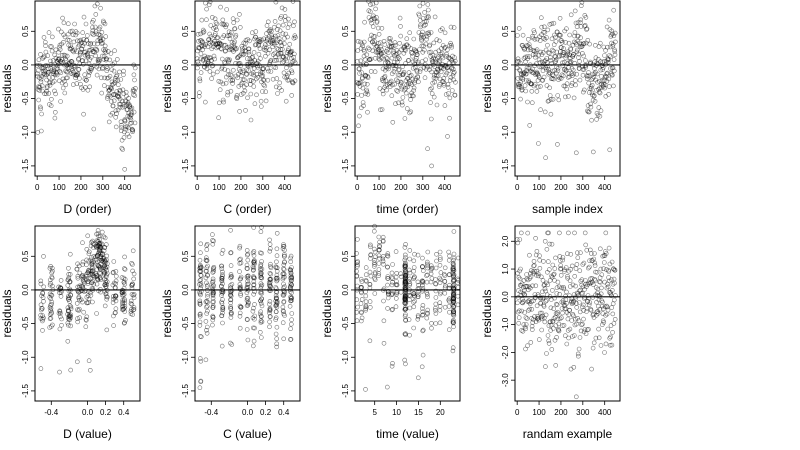  Describe the element at coordinates (25, 357) in the screenshot. I see `y-tick-label: -1.0` at that location.